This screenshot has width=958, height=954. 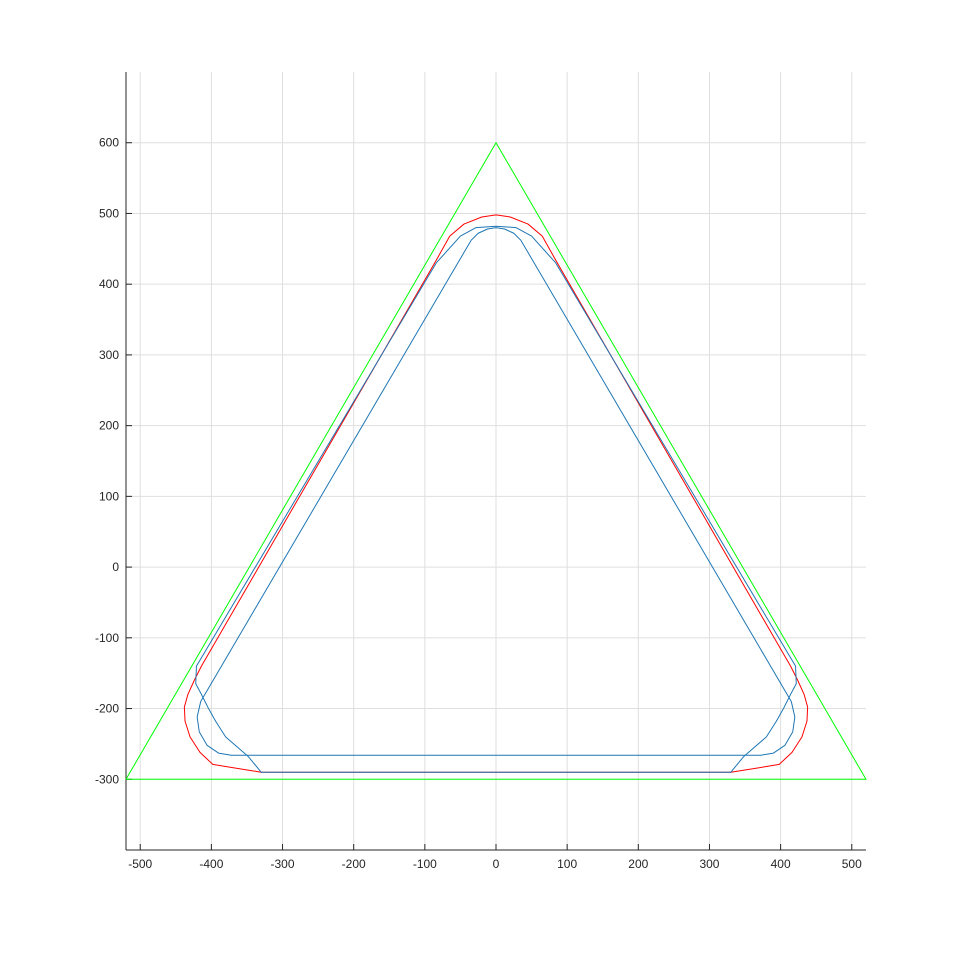 I want to click on y-tick-label: -300, so click(x=107, y=779).